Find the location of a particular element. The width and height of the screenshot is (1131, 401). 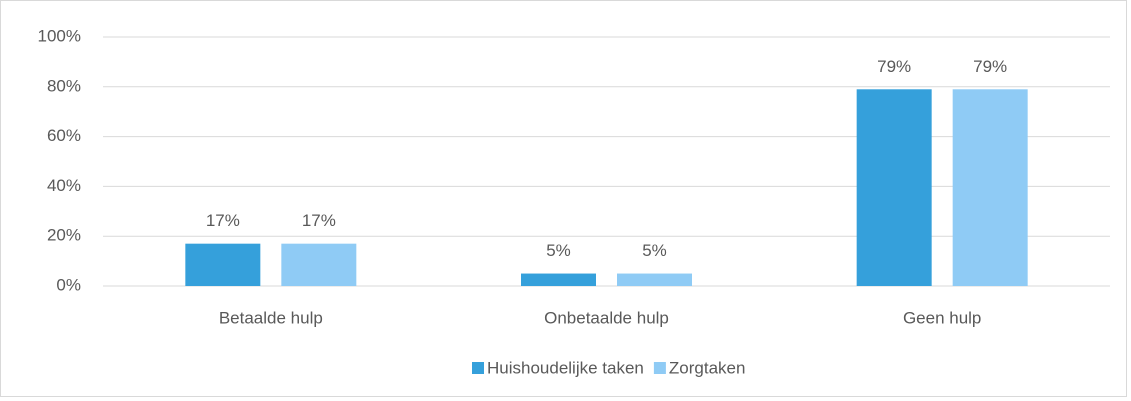

x-tick-label: Betaalde hulp is located at coordinates (271, 317).